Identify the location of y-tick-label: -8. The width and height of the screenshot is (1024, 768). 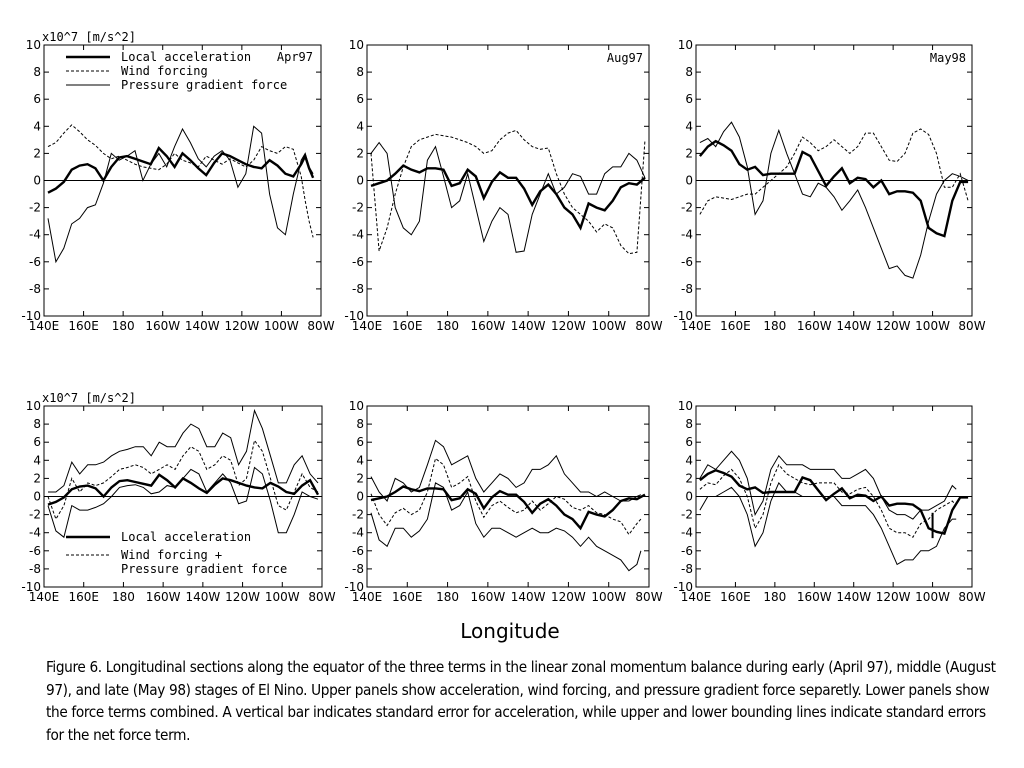
(687, 569).